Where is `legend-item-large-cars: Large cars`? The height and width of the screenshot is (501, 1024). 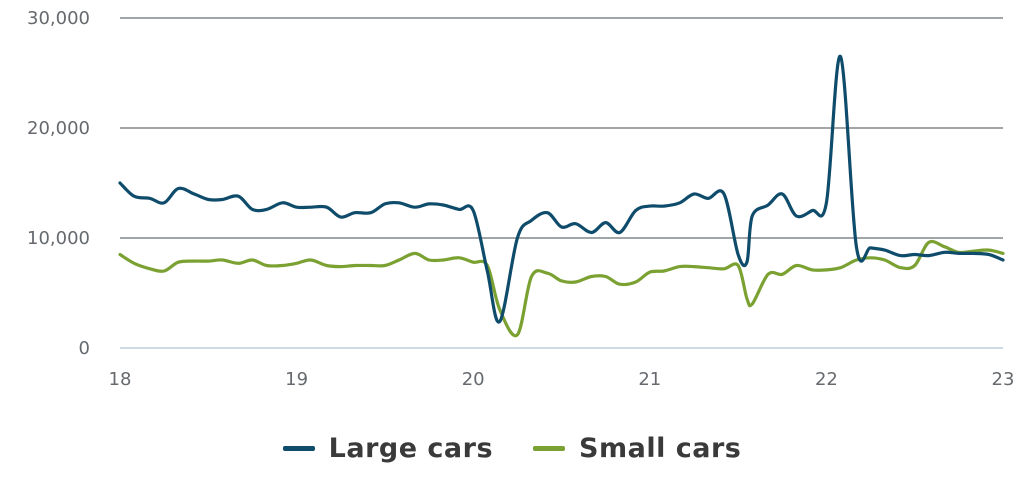
legend-item-large-cars: Large cars is located at coordinates (388, 448).